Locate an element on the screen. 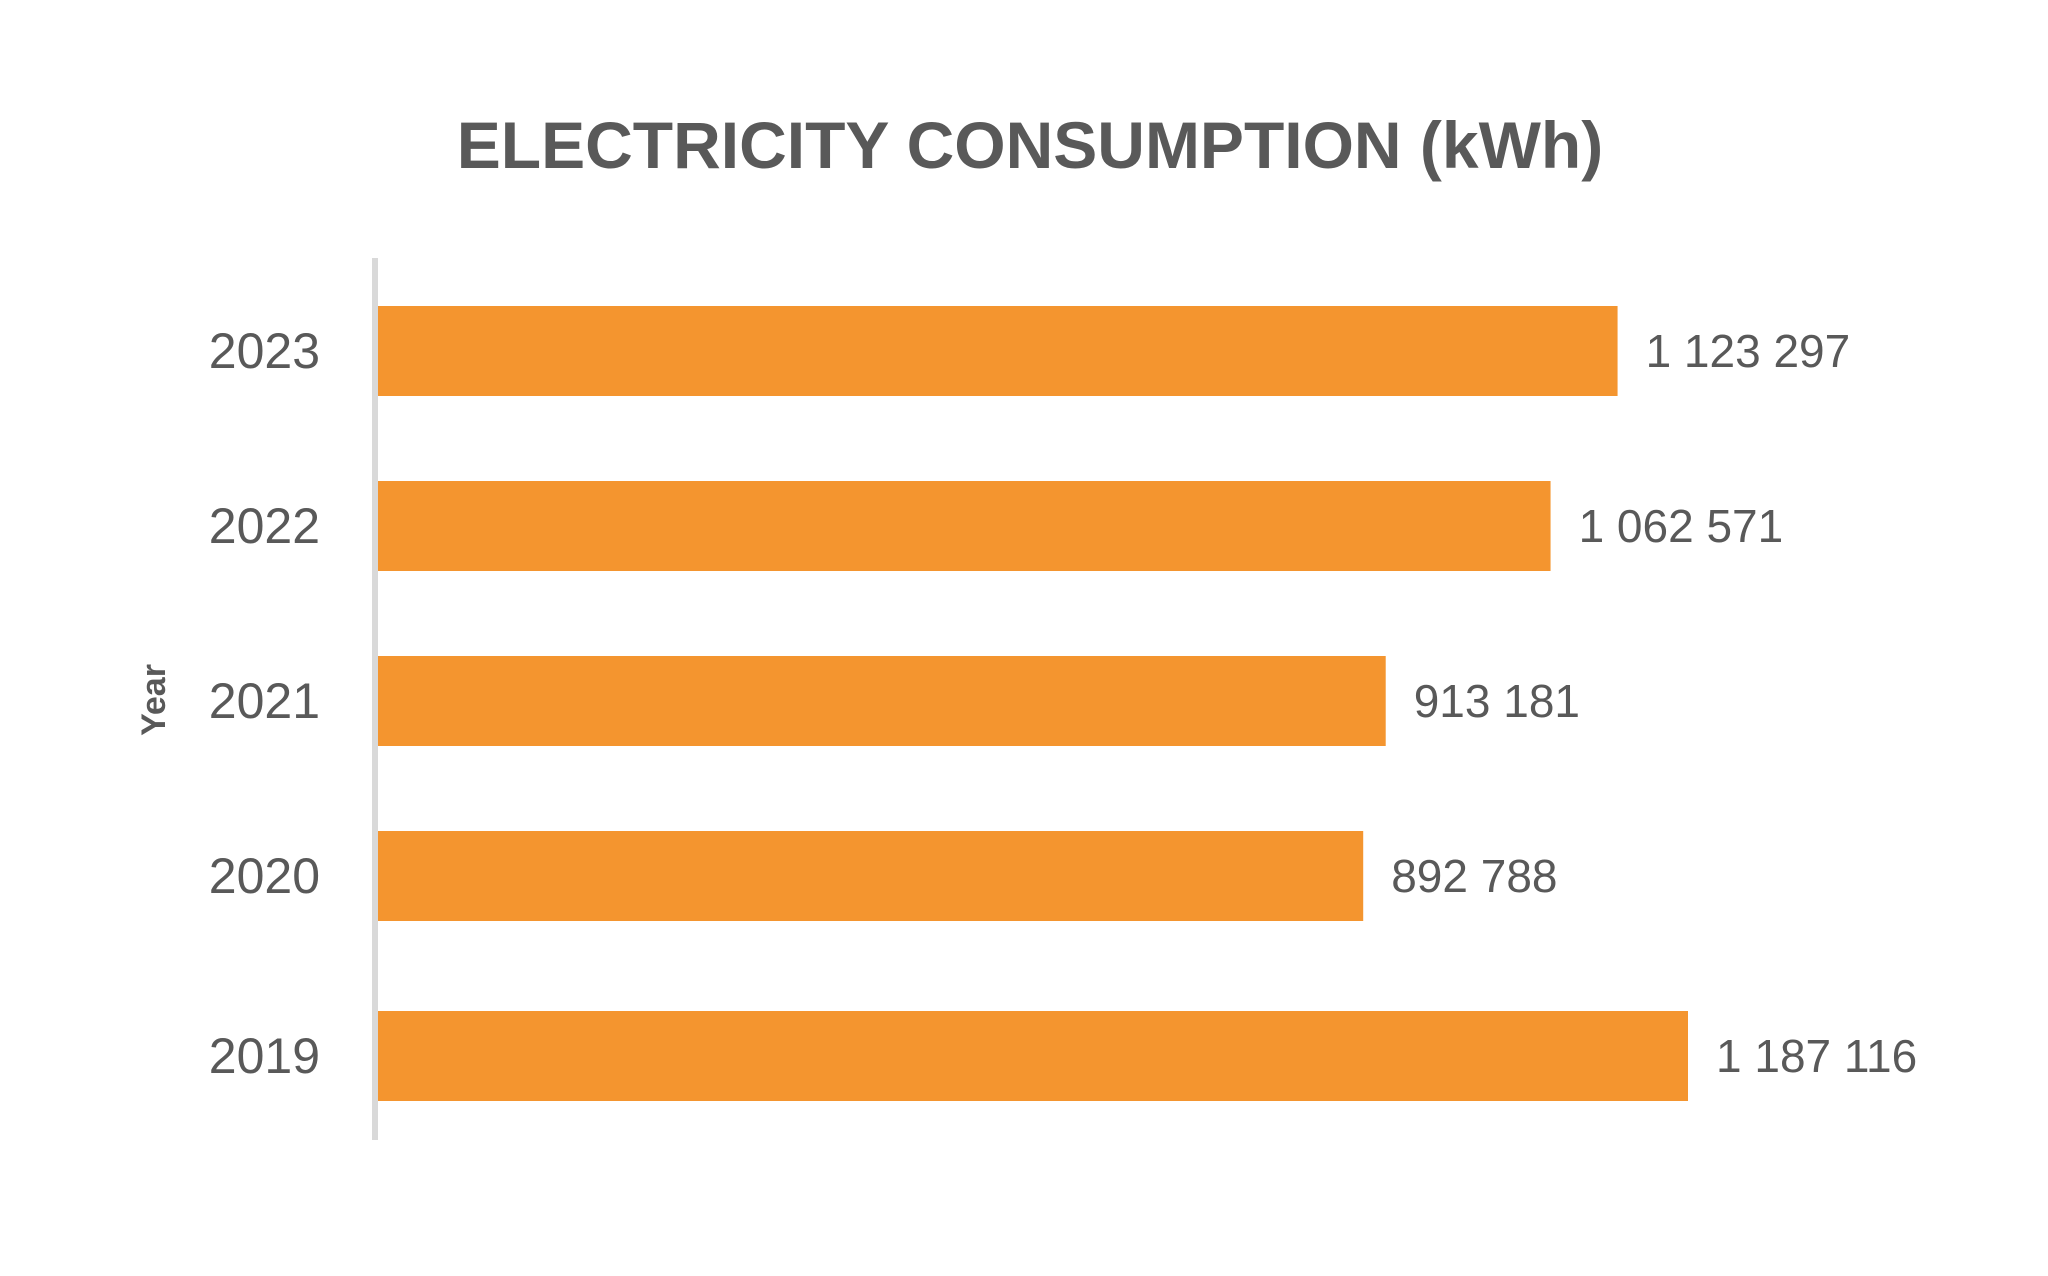 The width and height of the screenshot is (2048, 1276). y-tick-label-2020: 2020 is located at coordinates (264, 876).